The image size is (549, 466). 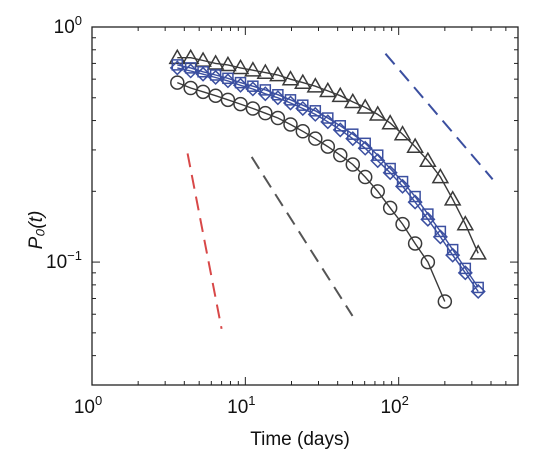 What do you see at coordinates (394, 405) in the screenshot?
I see `x-tick-label: 10²` at bounding box center [394, 405].